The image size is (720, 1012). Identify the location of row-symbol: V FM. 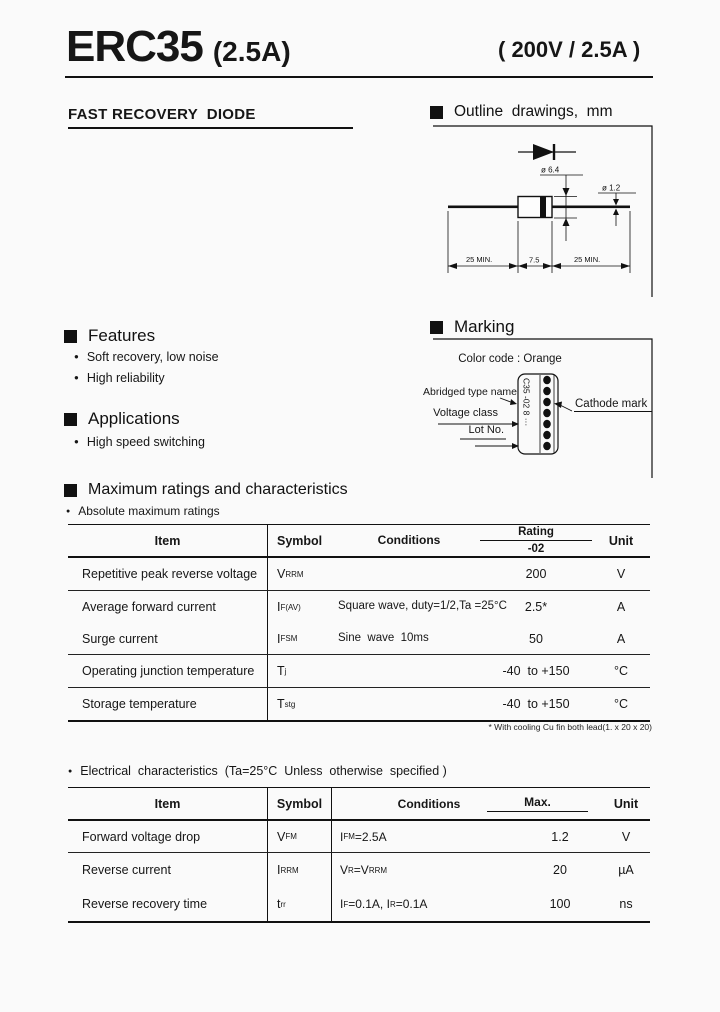
(300, 836).